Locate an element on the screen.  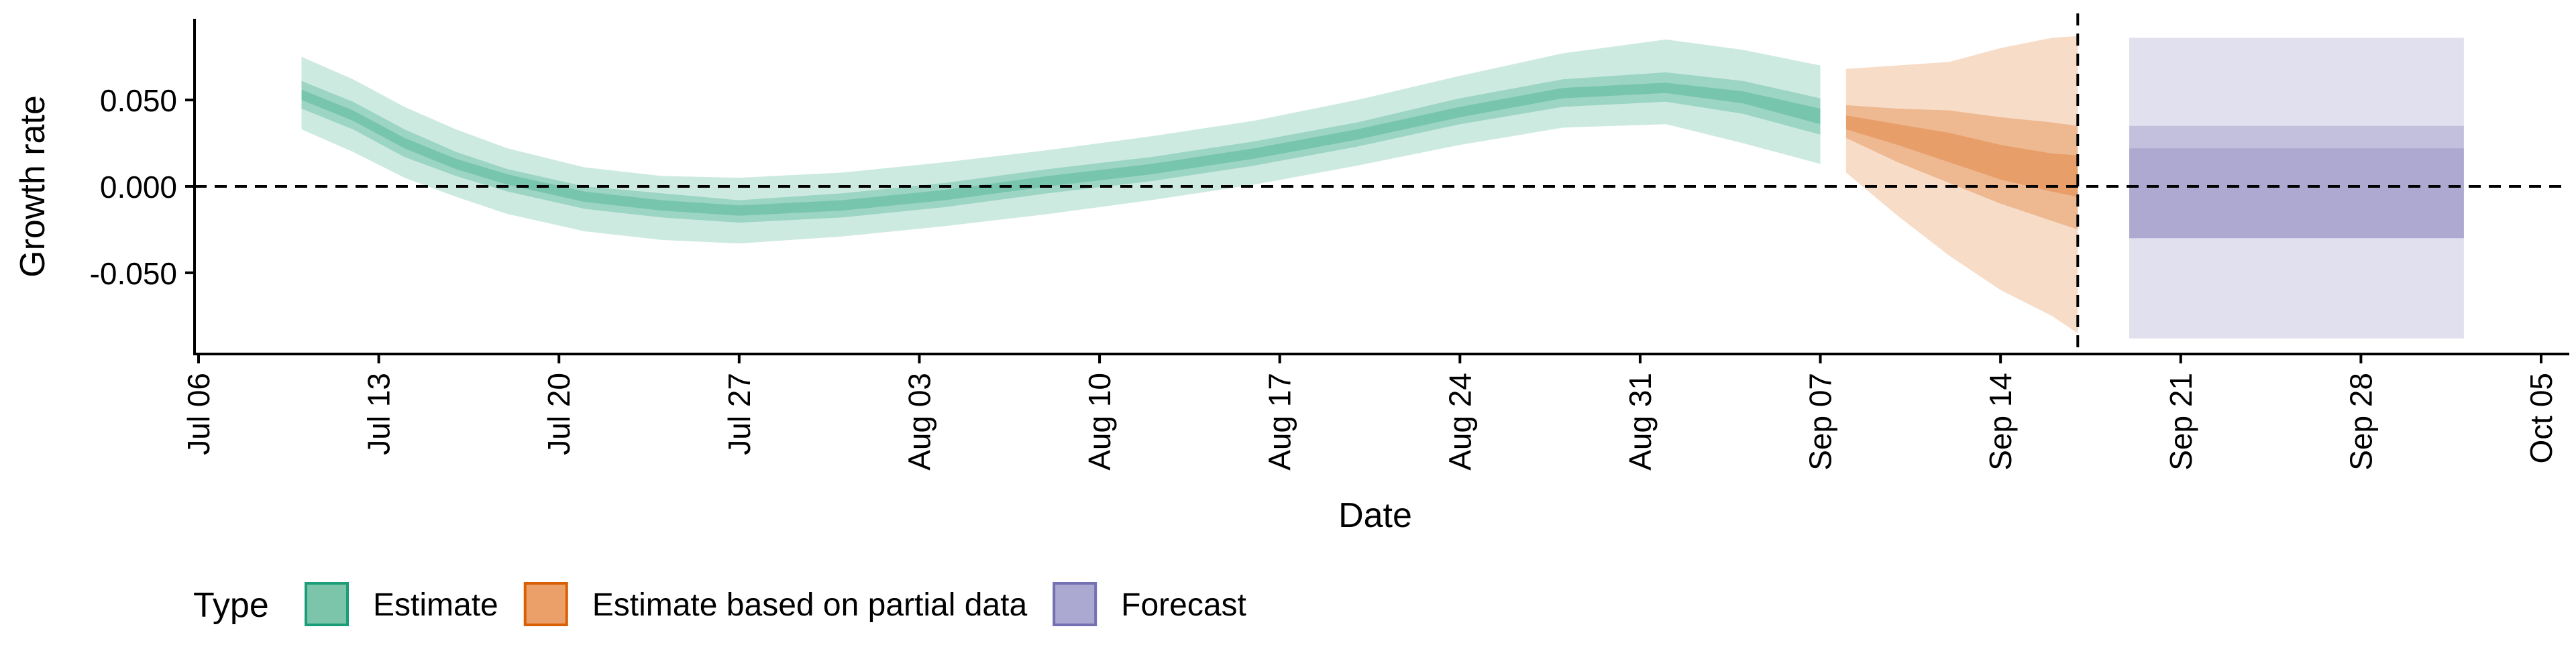
x-tick-label: Aug 10 is located at coordinates (1099, 422).